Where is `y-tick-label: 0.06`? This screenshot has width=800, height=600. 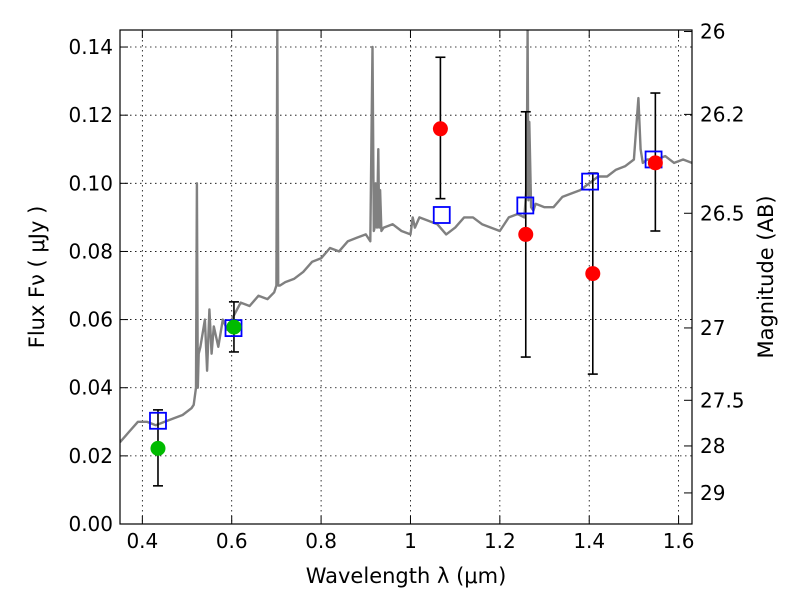
y-tick-label: 0.06 is located at coordinates (90, 320).